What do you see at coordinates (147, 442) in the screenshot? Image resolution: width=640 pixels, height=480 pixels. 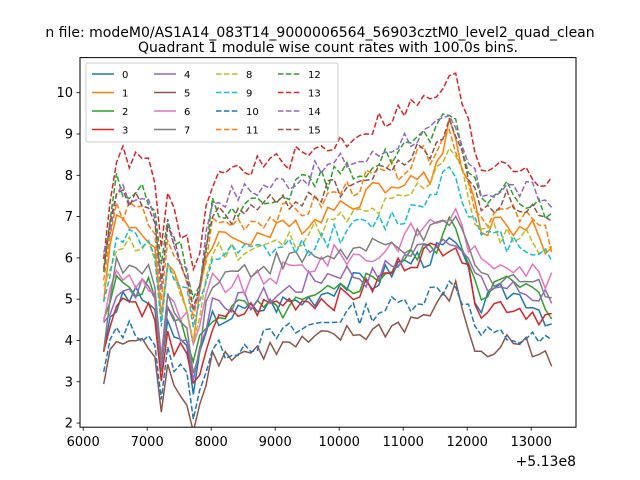 I see `x-tick-label: 7000` at bounding box center [147, 442].